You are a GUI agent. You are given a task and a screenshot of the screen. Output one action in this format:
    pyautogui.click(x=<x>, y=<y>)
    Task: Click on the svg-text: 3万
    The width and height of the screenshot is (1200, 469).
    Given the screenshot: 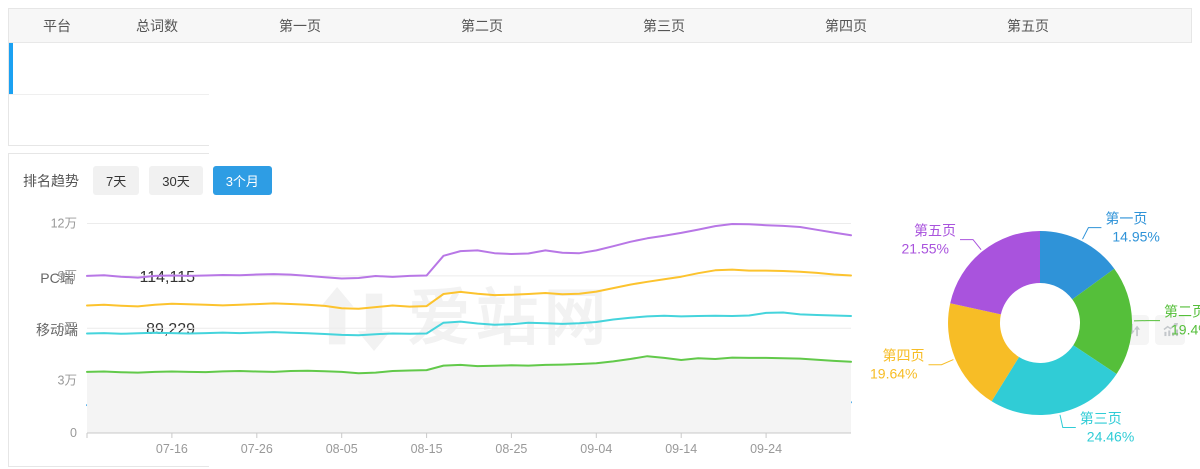 What is the action you would take?
    pyautogui.click(x=67, y=381)
    